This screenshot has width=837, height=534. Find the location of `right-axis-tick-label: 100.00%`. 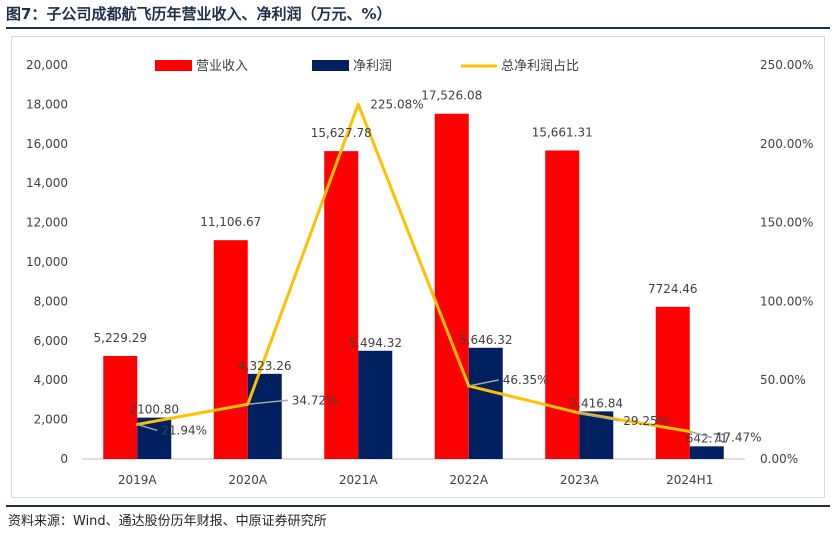

right-axis-tick-label: 100.00% is located at coordinates (786, 301).